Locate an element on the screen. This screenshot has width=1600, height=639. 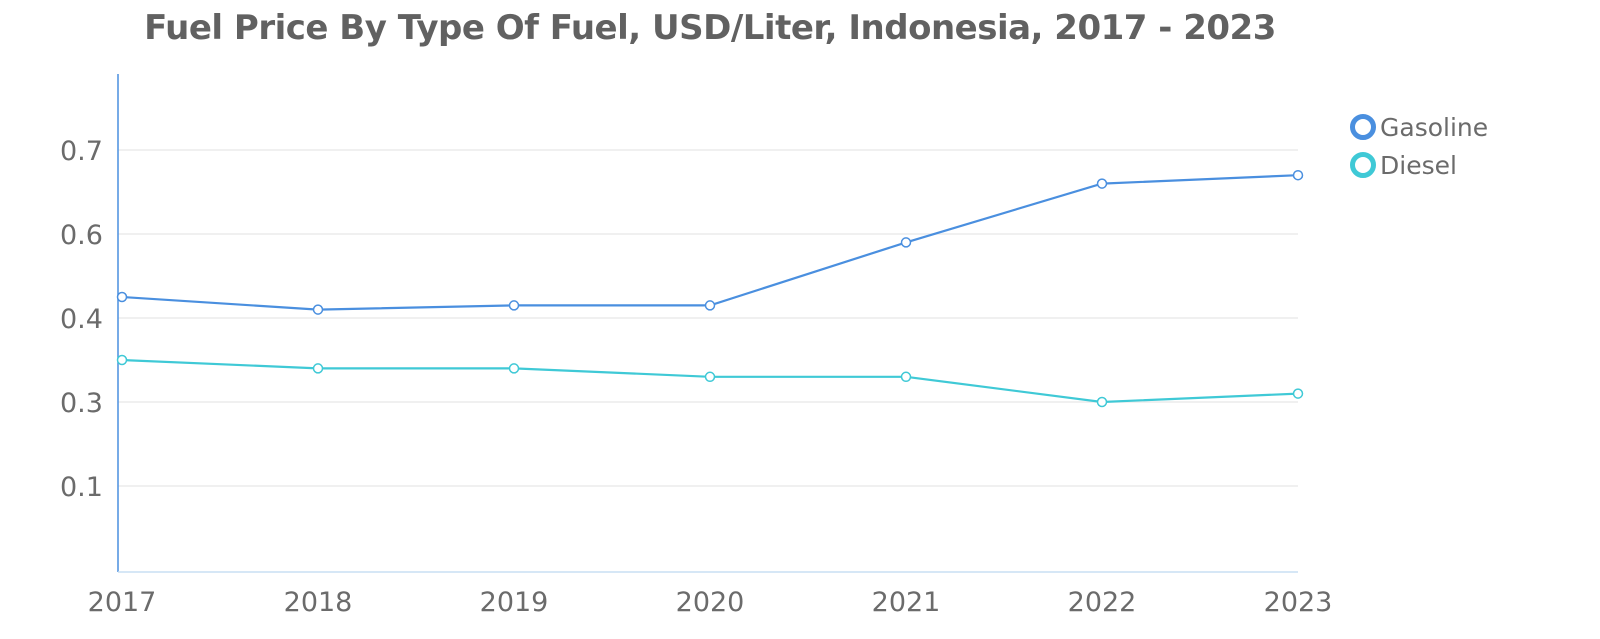
x-tick-label: 2022 is located at coordinates (1102, 602).